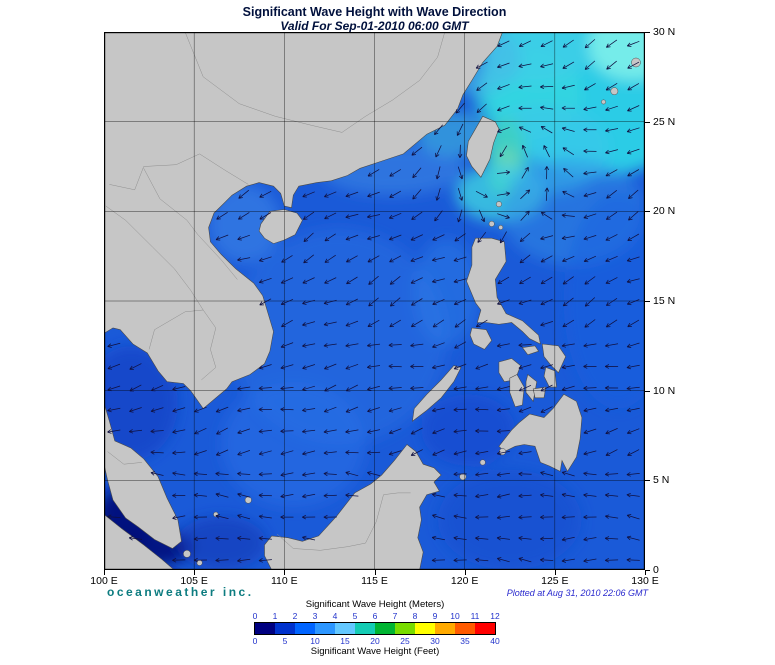 The width and height of the screenshot is (775, 665). I want to click on latitude-label: 25 N, so click(664, 121).